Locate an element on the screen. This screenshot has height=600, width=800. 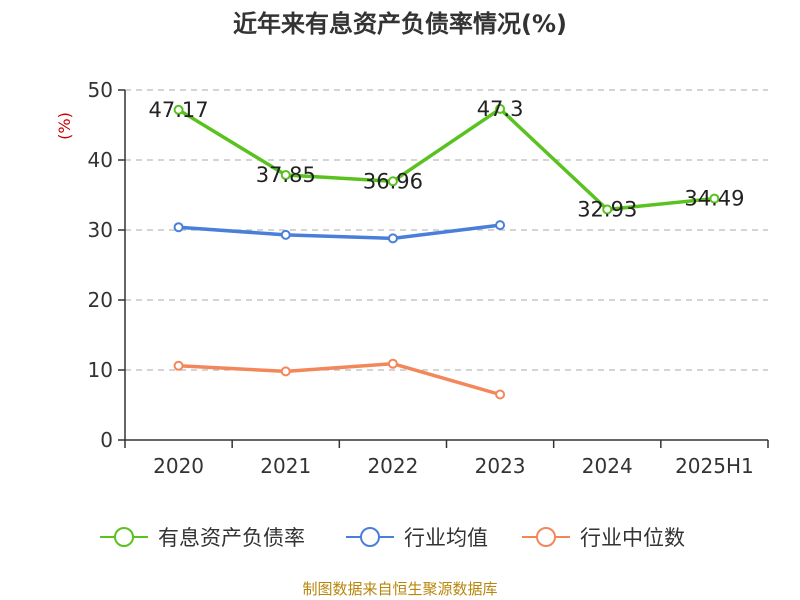
x-tick-label: 2021 is located at coordinates (285, 466).